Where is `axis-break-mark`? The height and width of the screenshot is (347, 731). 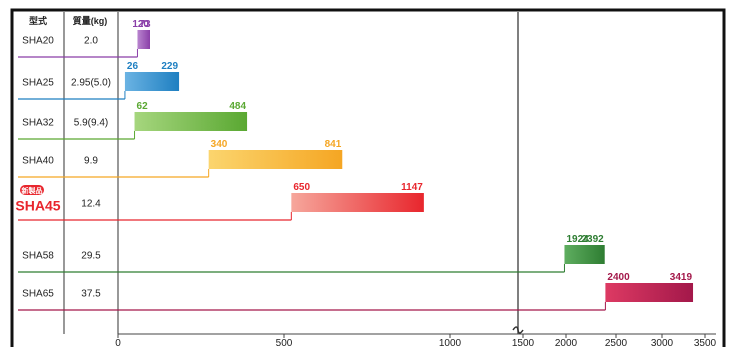
axis-break-mark is located at coordinates (518, 330).